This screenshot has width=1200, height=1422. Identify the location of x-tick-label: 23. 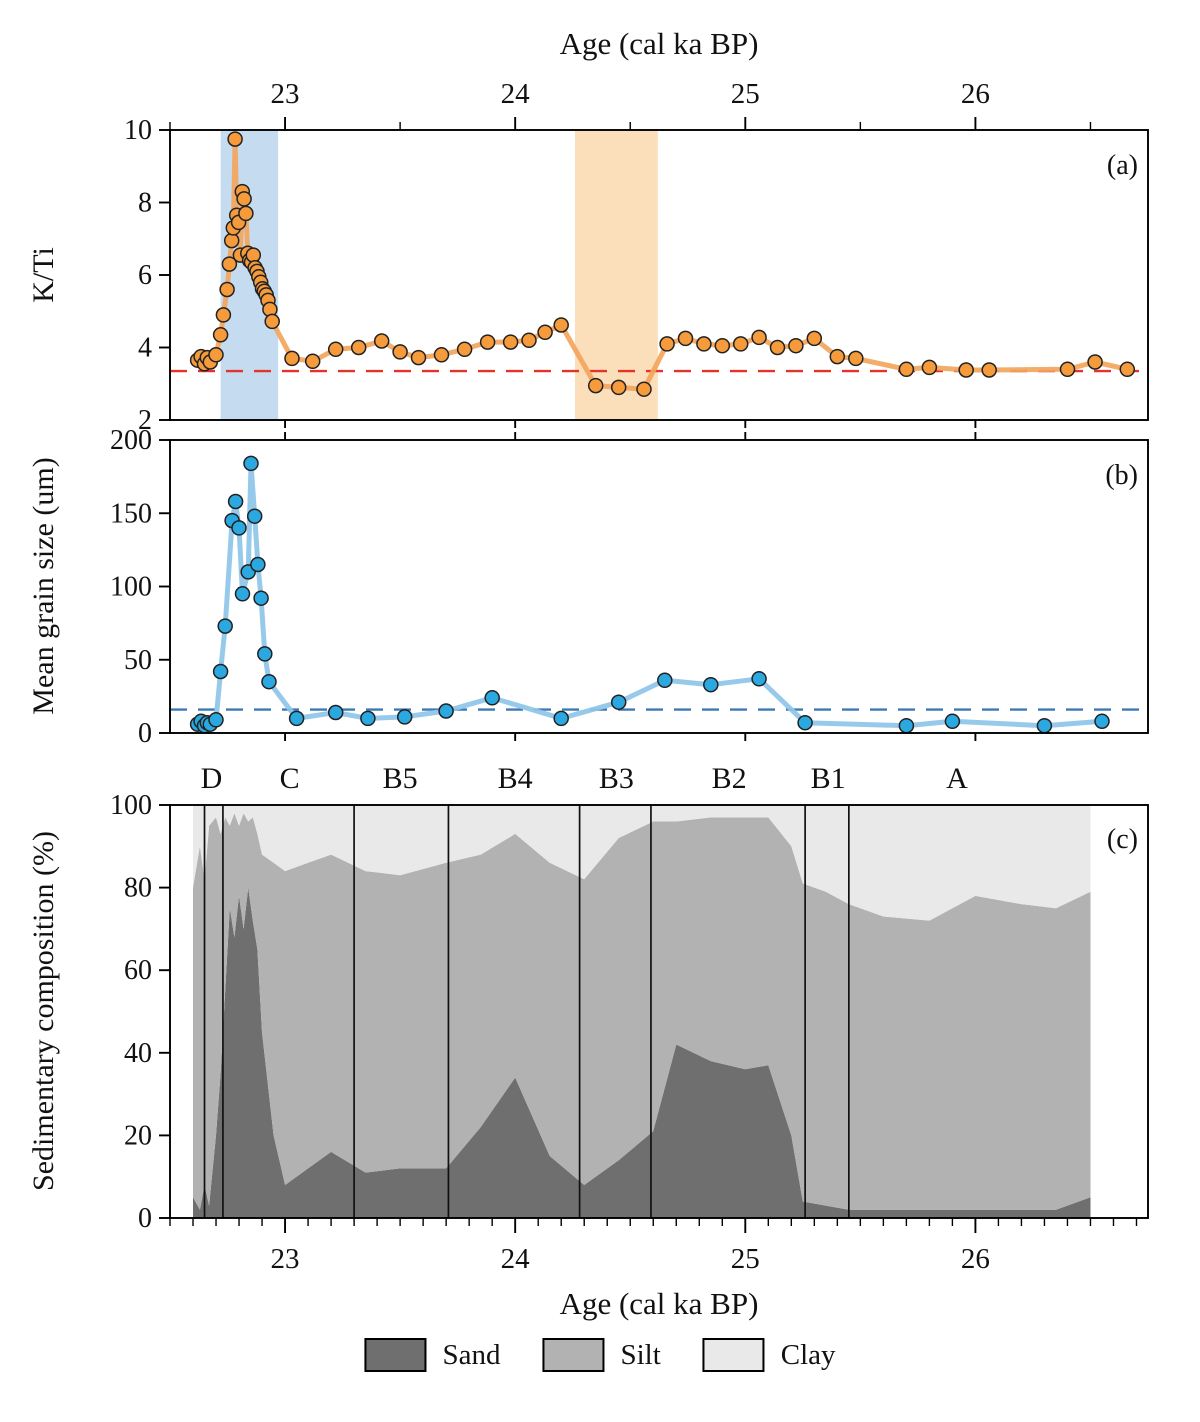
(285, 94).